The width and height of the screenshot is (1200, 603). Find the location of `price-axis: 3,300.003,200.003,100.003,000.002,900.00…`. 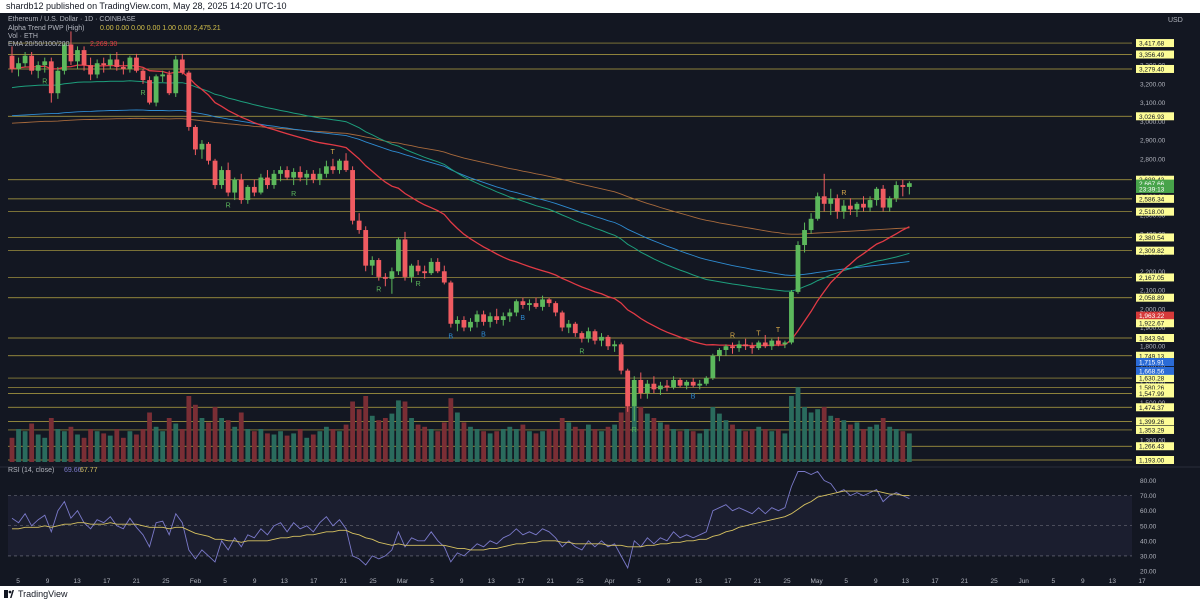

price-axis: 3,300.003,200.003,100.003,000.002,900.00… is located at coordinates (1167, 240).